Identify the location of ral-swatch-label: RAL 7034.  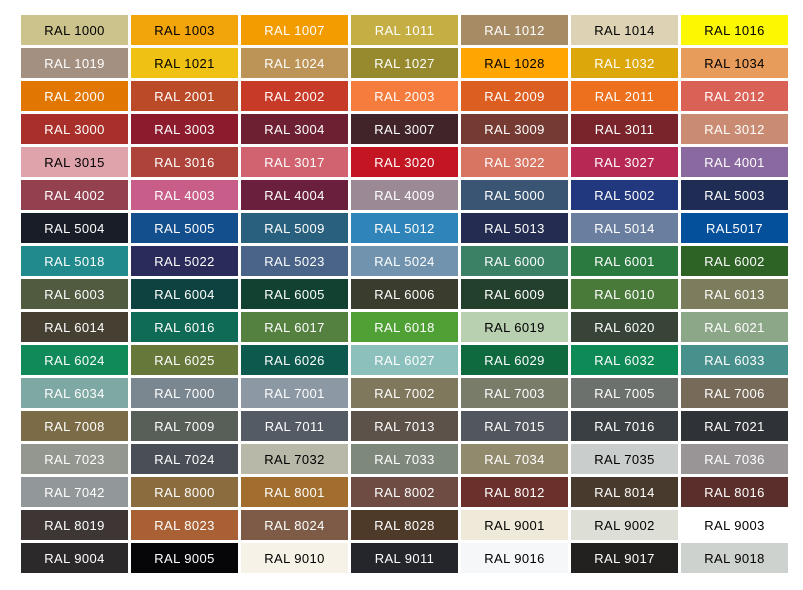
(514, 459).